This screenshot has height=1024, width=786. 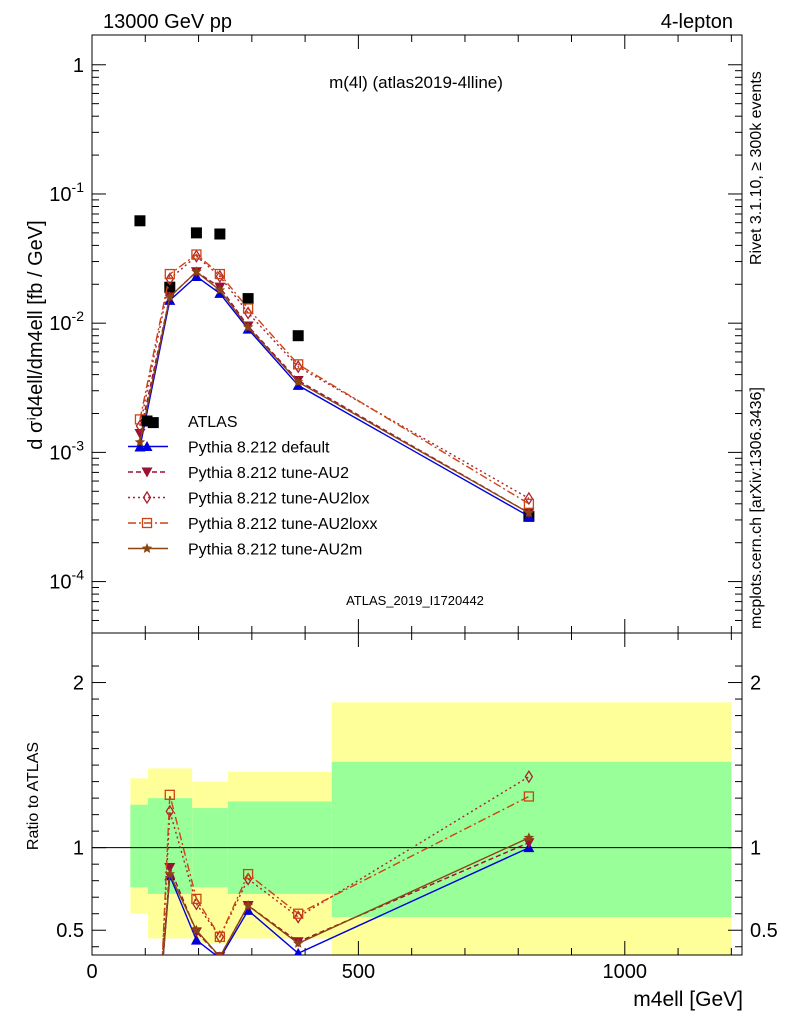 What do you see at coordinates (348, 893) in the screenshot?
I see `ratio-series-pythia-8-212-tune-au2m` at bounding box center [348, 893].